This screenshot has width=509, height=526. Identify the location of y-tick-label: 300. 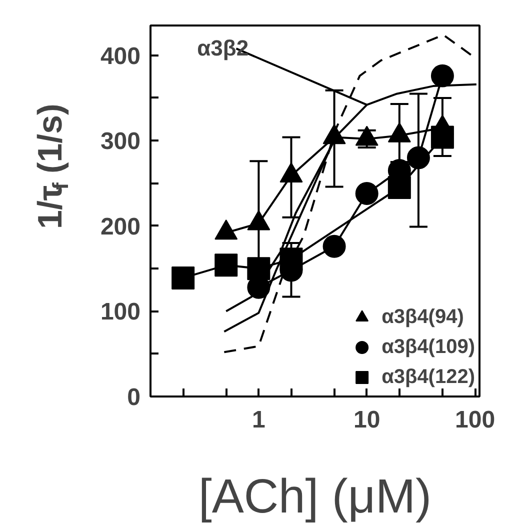
(120, 142).